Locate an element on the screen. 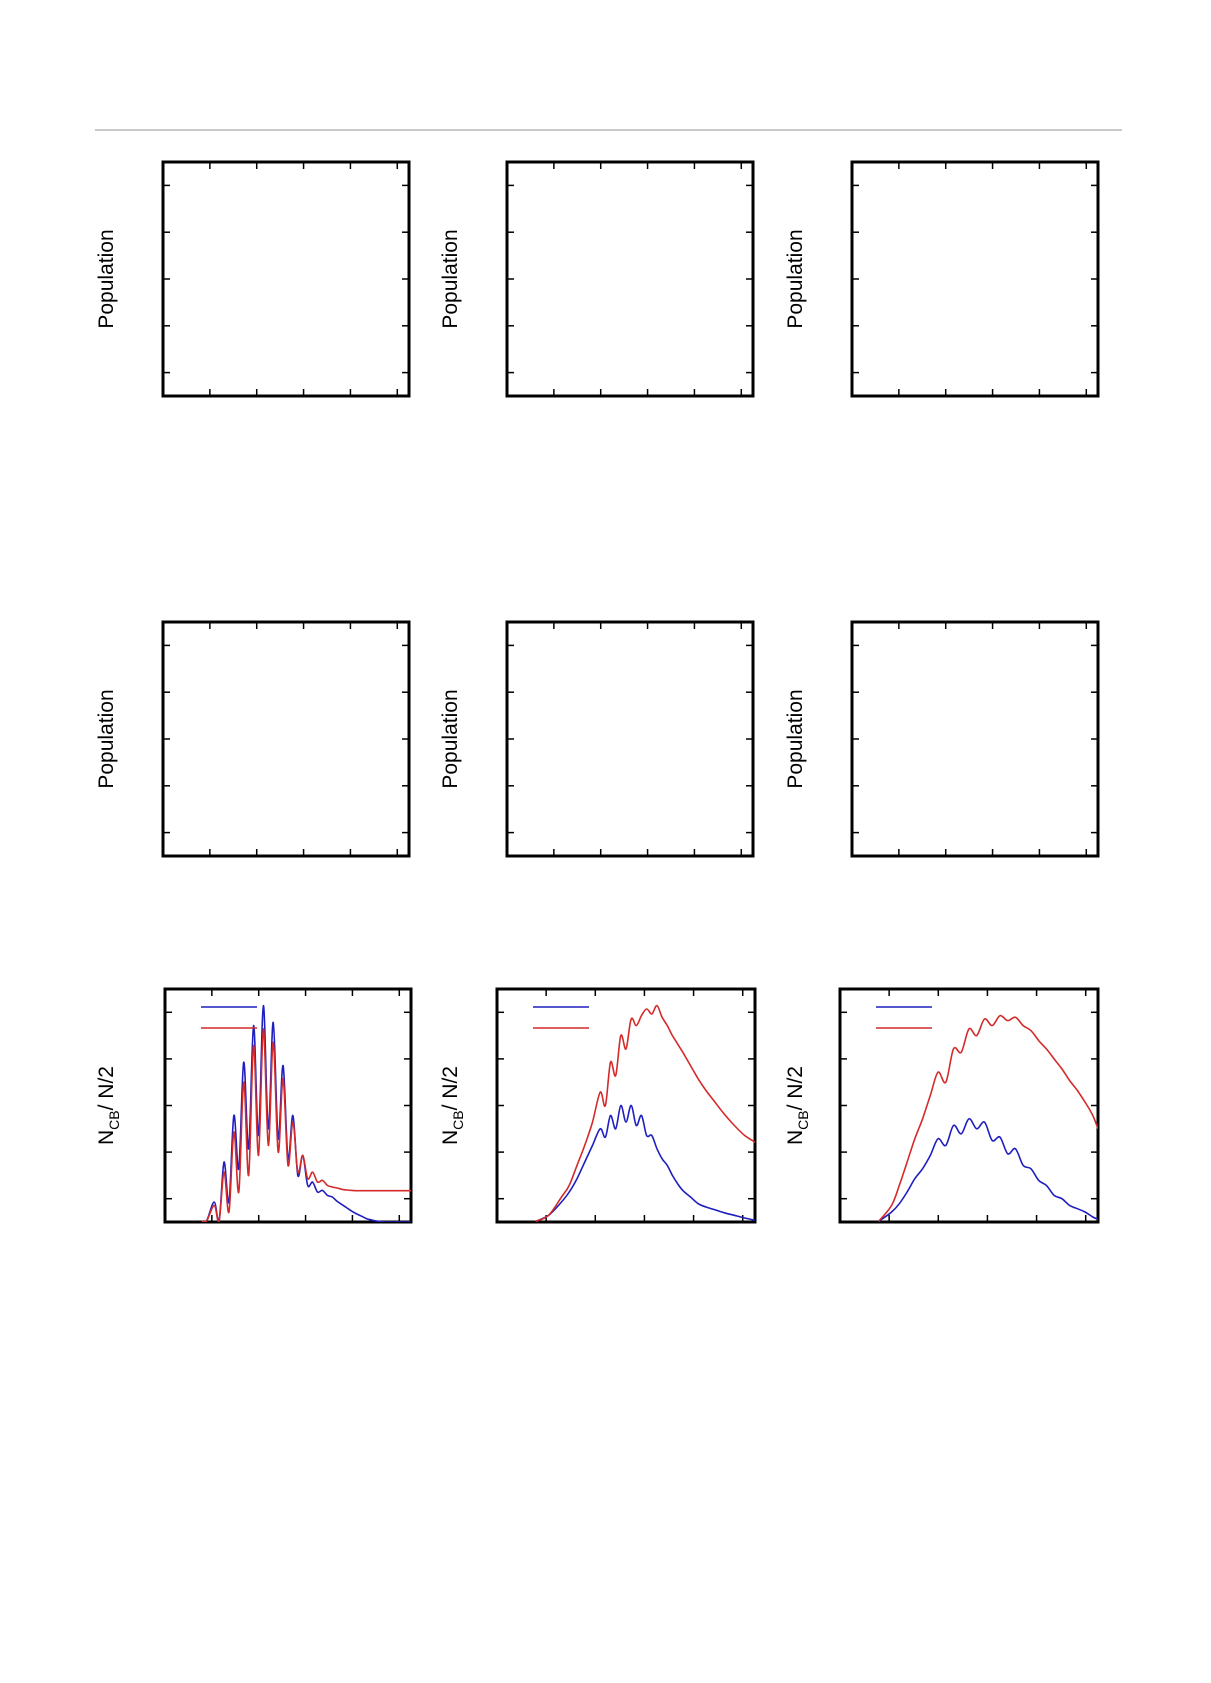 This screenshot has height=1683, width=1211. panel-4: Population is located at coordinates (253, 739).